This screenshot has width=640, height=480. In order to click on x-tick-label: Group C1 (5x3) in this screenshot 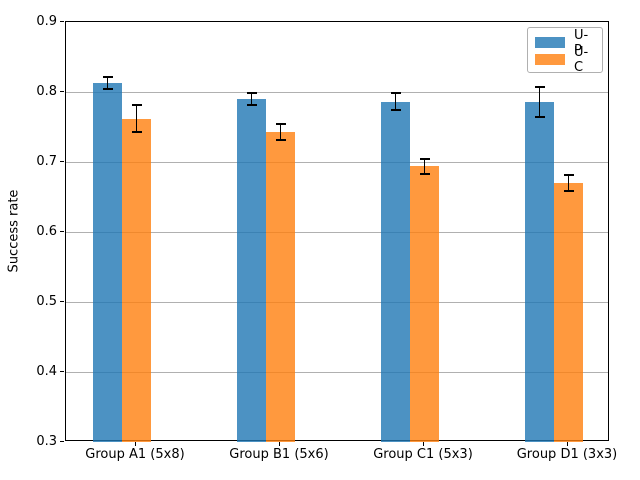, I will do `click(423, 454)`.